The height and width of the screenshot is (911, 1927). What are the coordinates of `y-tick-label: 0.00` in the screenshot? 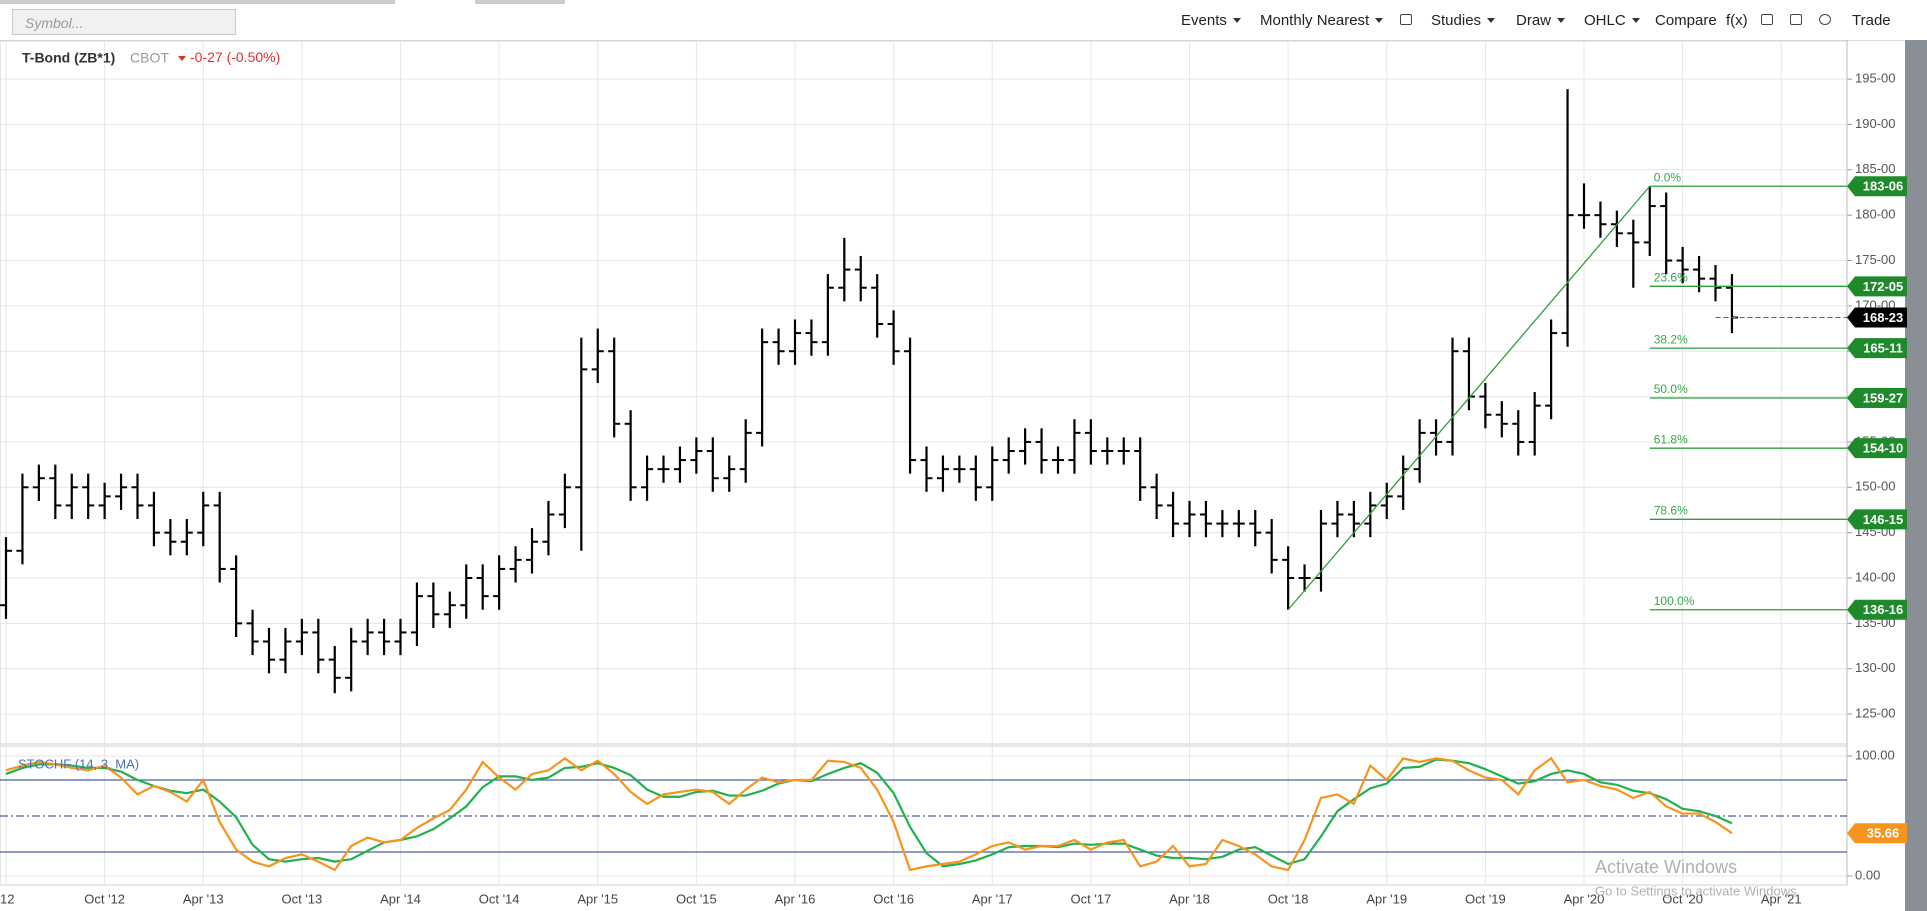 It's located at (1867, 874).